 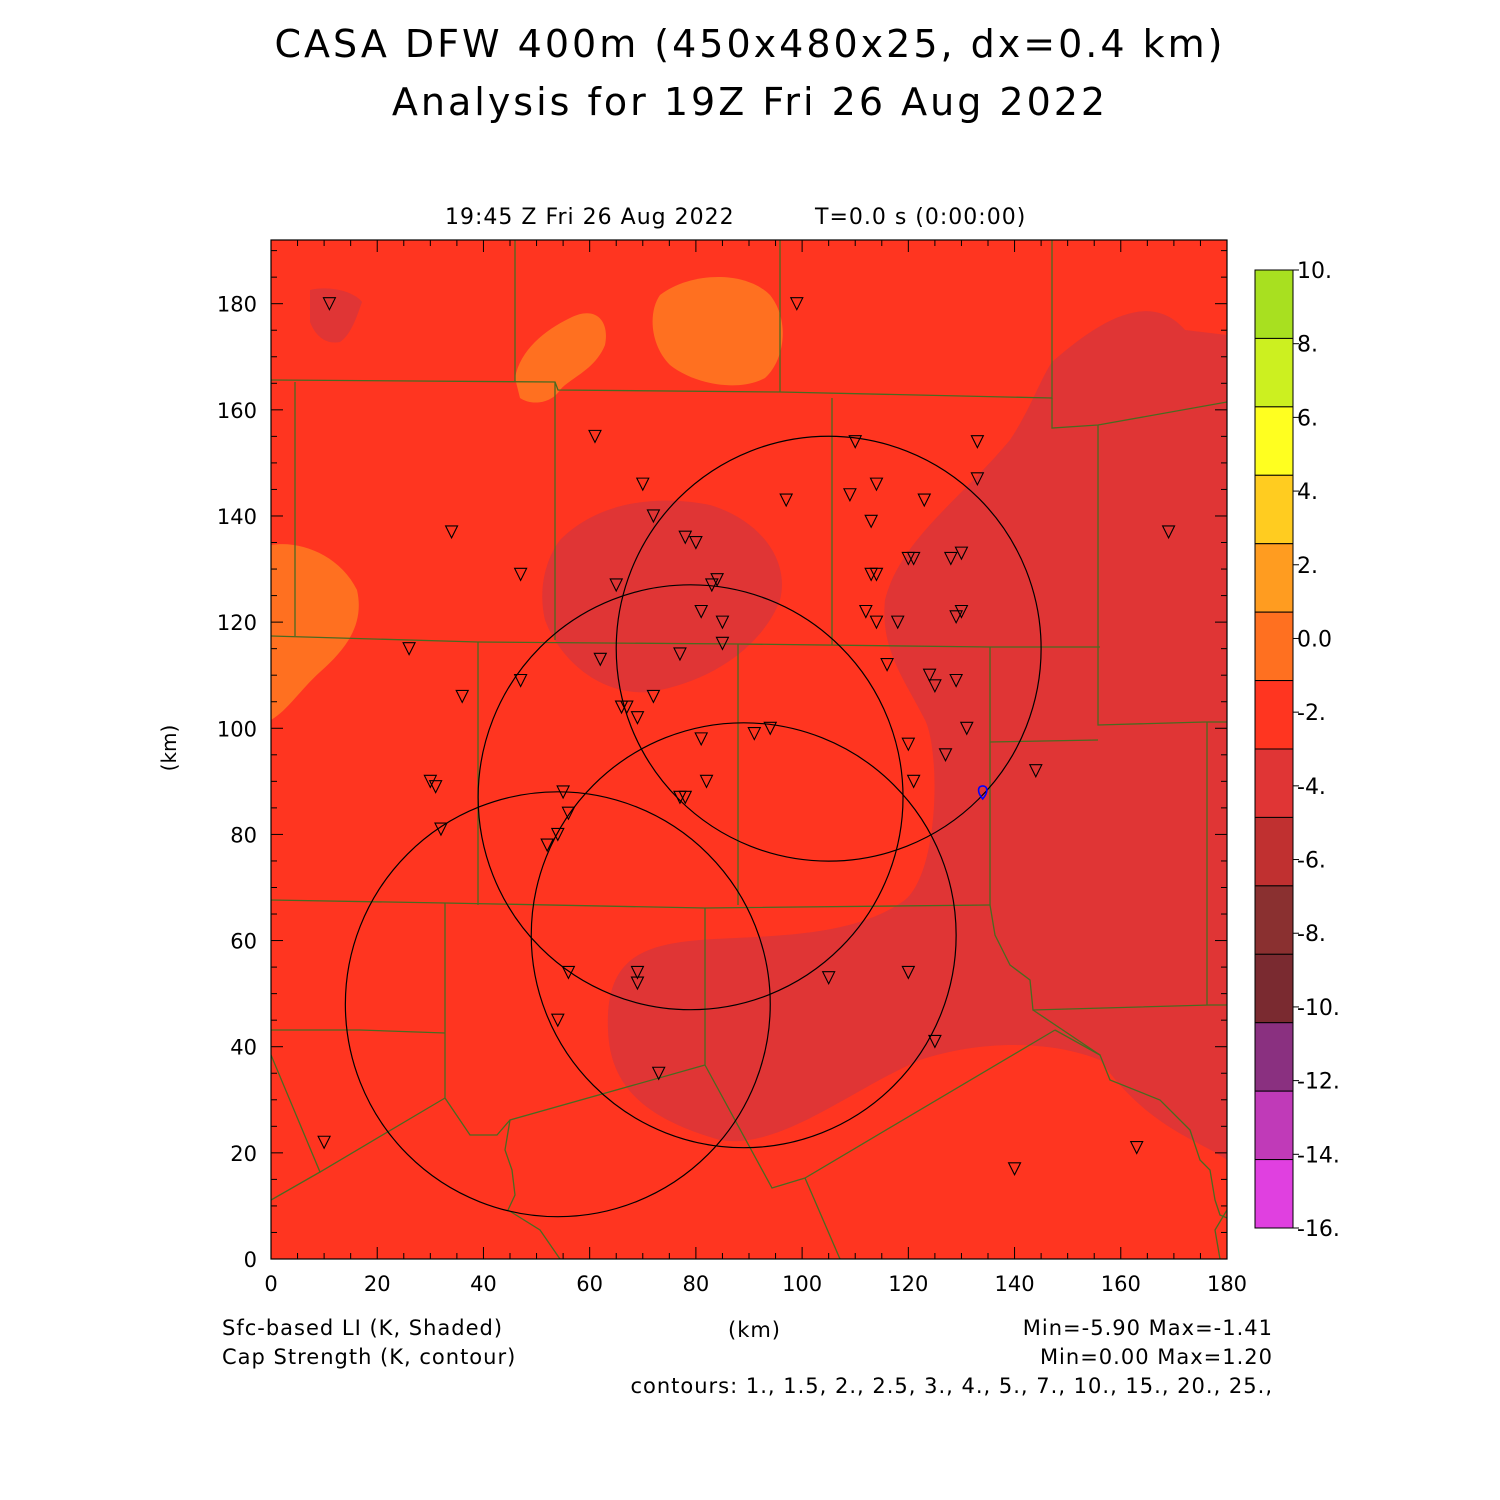 I want to click on radar-ring, so click(x=690, y=797).